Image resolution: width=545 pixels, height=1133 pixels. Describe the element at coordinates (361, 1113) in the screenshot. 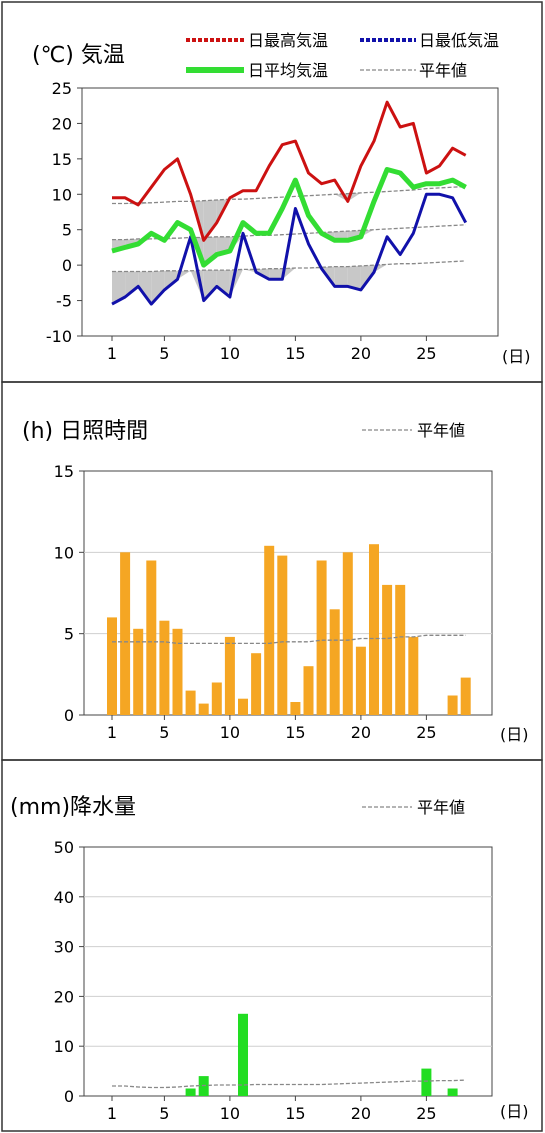

I see `precip-xtick-label: 20` at that location.